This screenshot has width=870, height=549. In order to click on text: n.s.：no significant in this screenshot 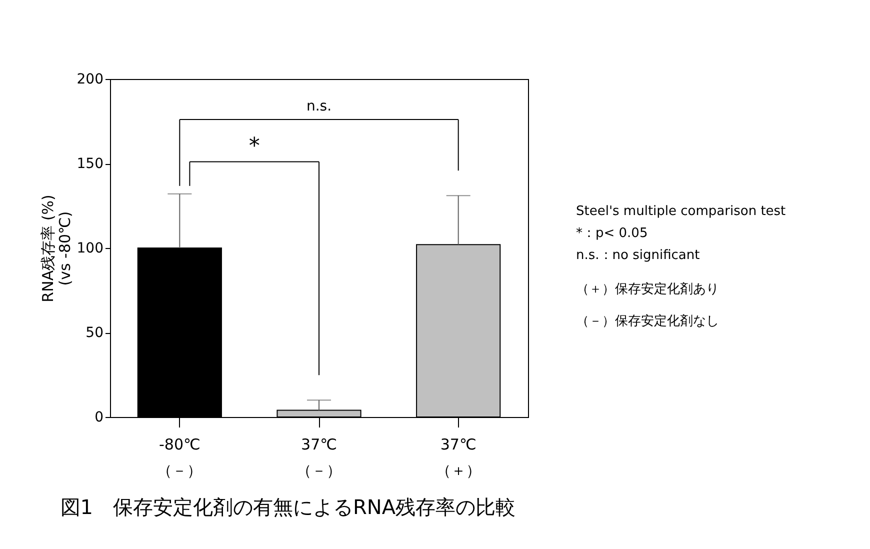, I will do `click(638, 255)`.